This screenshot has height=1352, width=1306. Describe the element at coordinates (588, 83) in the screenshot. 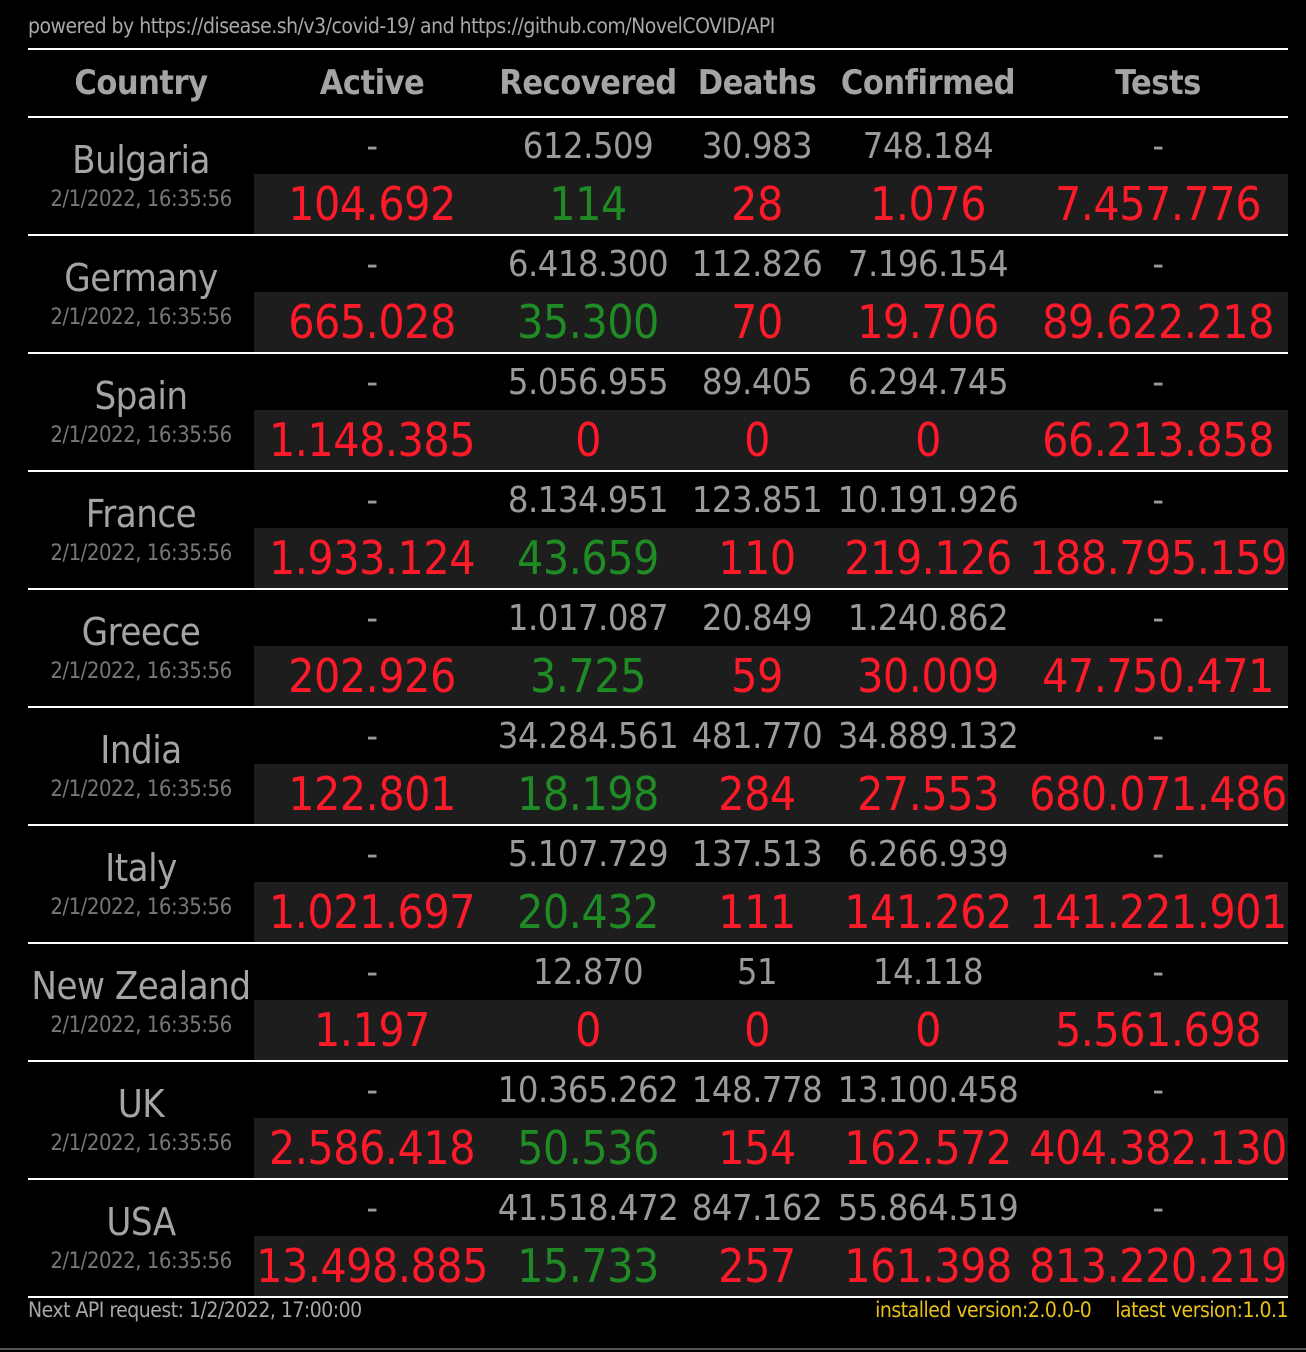

I see `column-header-recovered: Recovered` at that location.